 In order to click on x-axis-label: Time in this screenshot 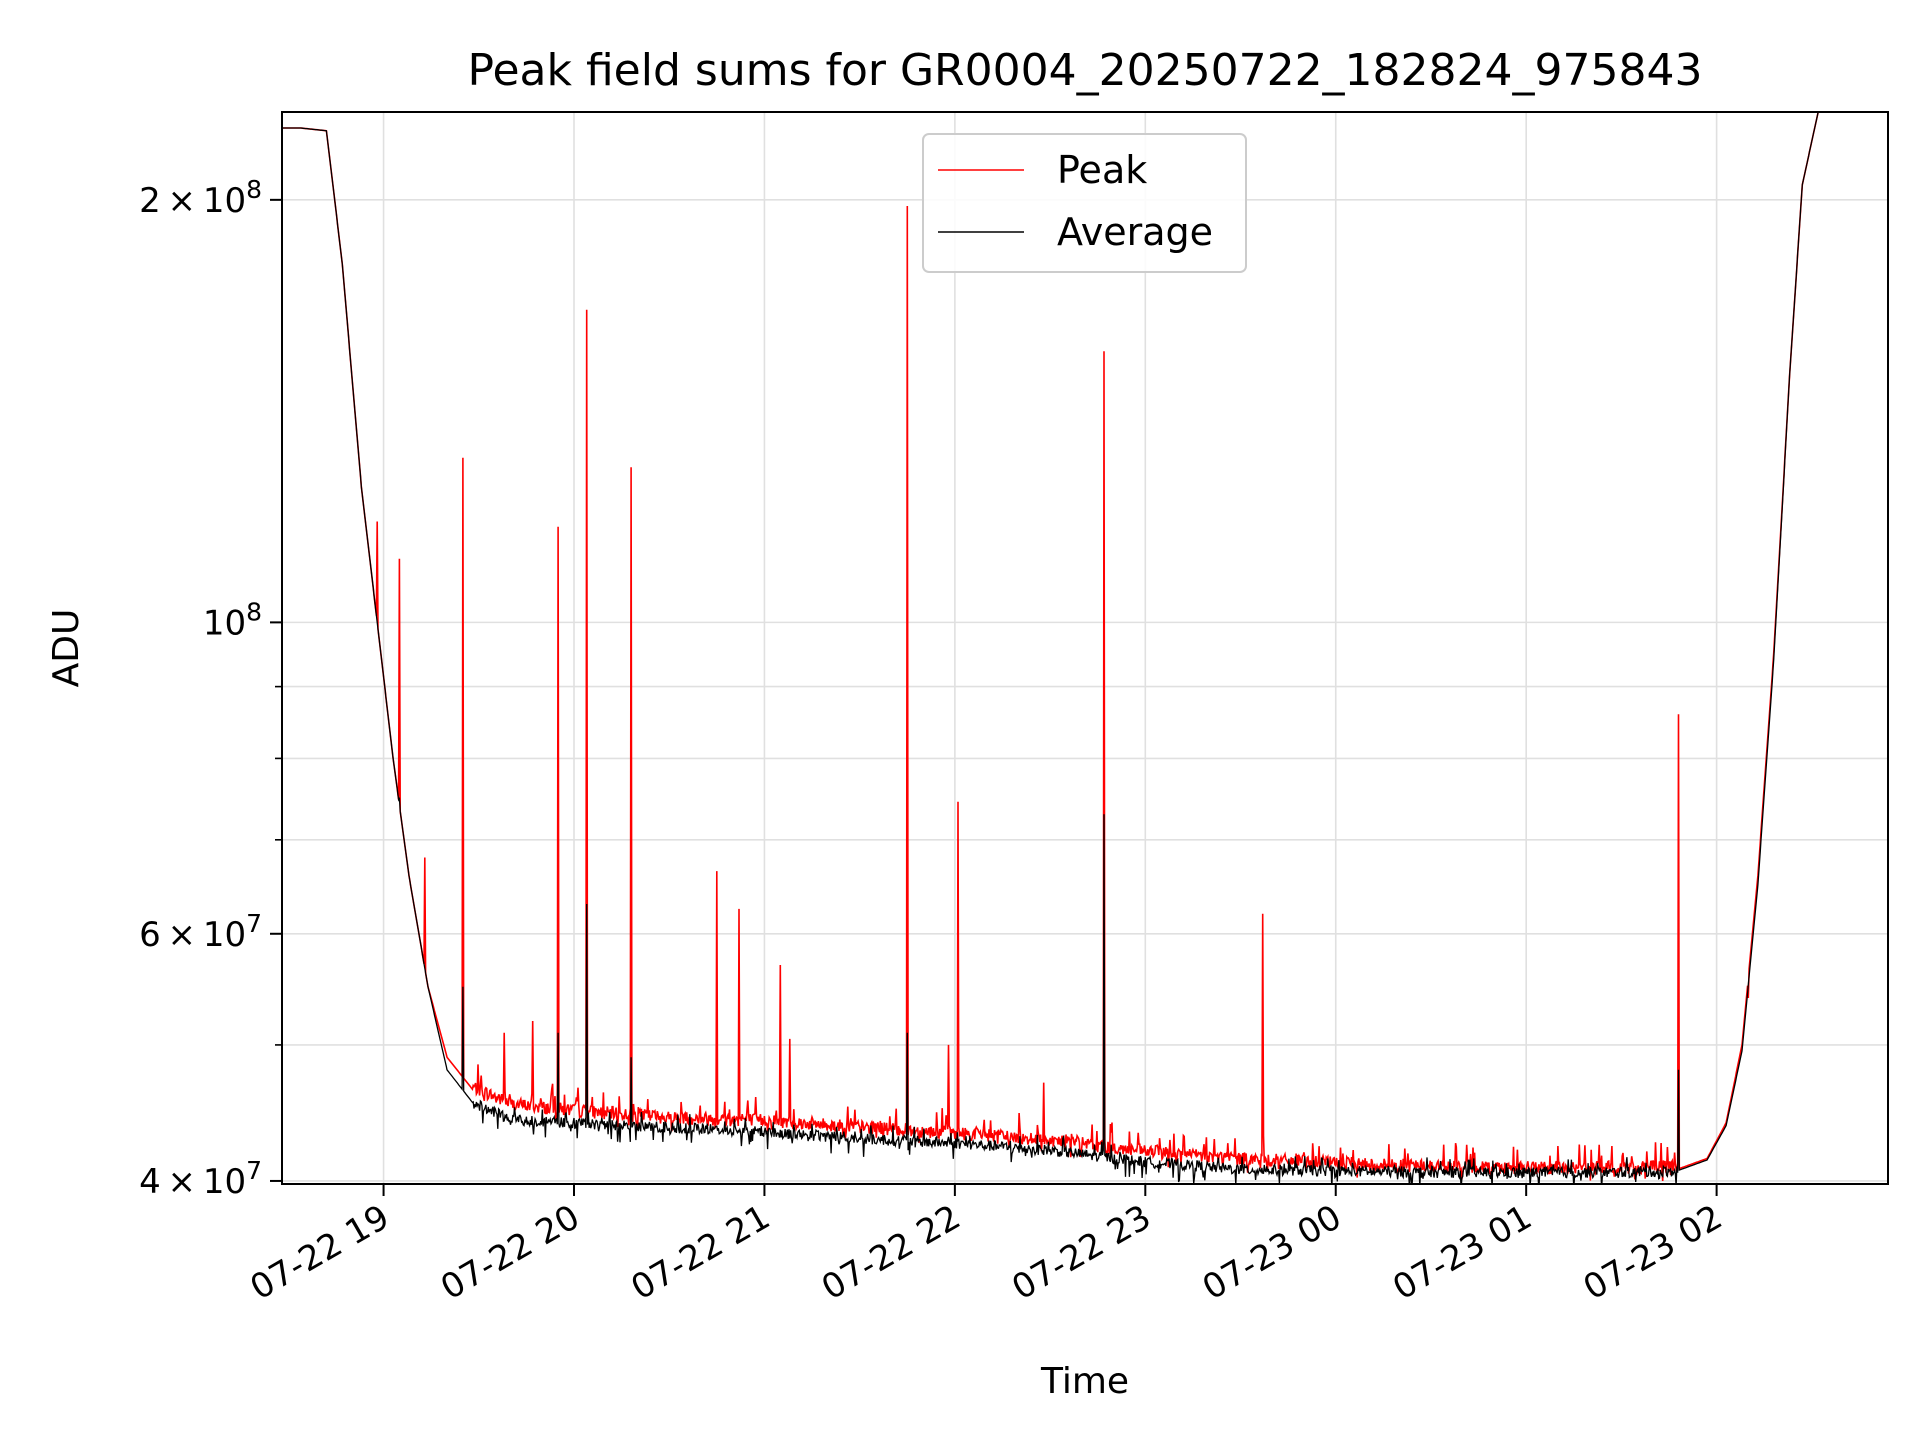, I will do `click(1084, 1381)`.